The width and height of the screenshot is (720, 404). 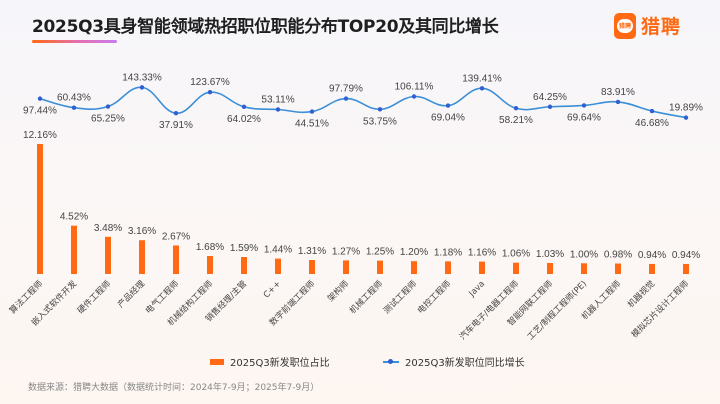 What do you see at coordinates (465, 363) in the screenshot?
I see `legend-line-label: 2025Q3新发职位同比增长` at bounding box center [465, 363].